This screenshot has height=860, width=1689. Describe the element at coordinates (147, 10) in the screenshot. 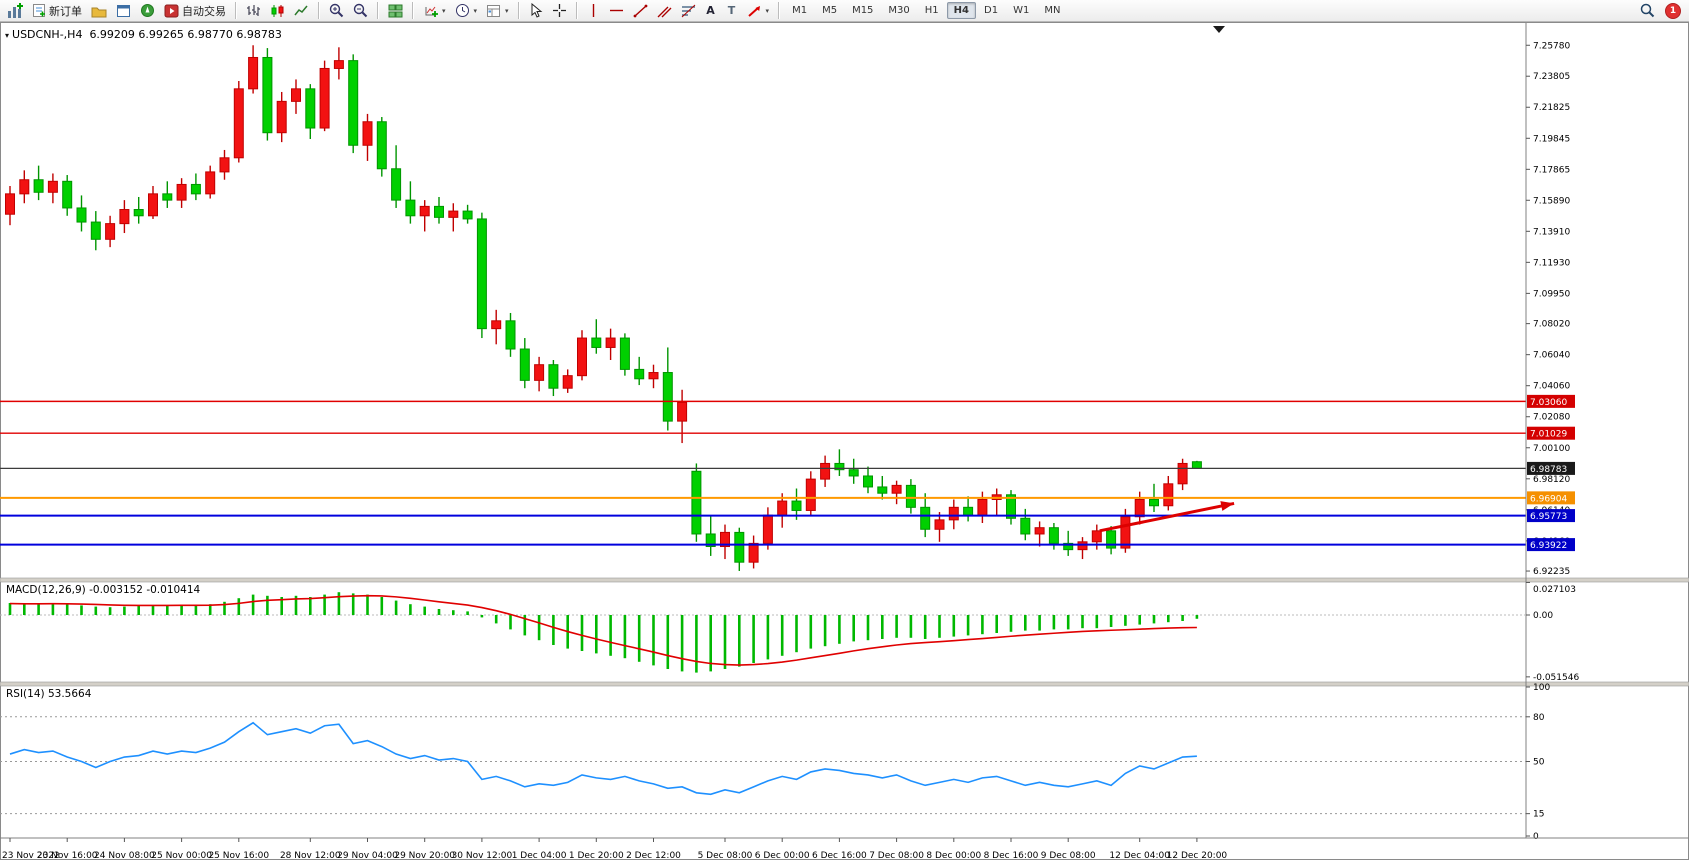

I see `navigator-button` at that location.